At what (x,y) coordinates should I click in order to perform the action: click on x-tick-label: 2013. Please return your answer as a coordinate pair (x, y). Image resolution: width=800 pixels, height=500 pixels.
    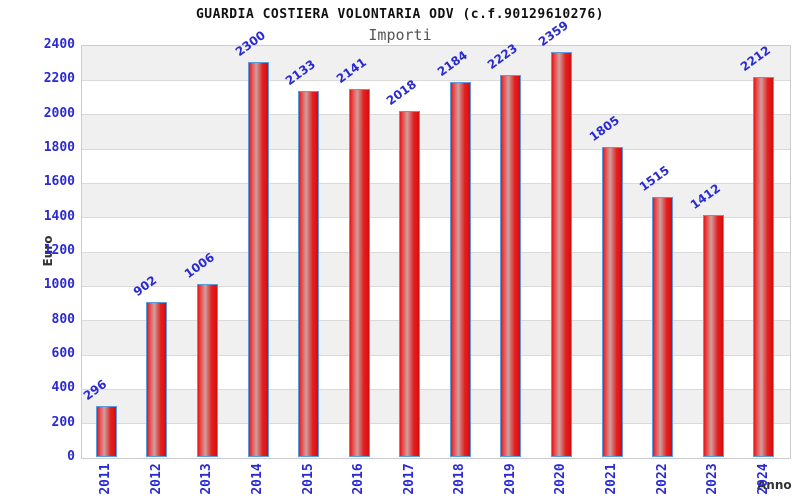
    Looking at the image, I should click on (207, 479).